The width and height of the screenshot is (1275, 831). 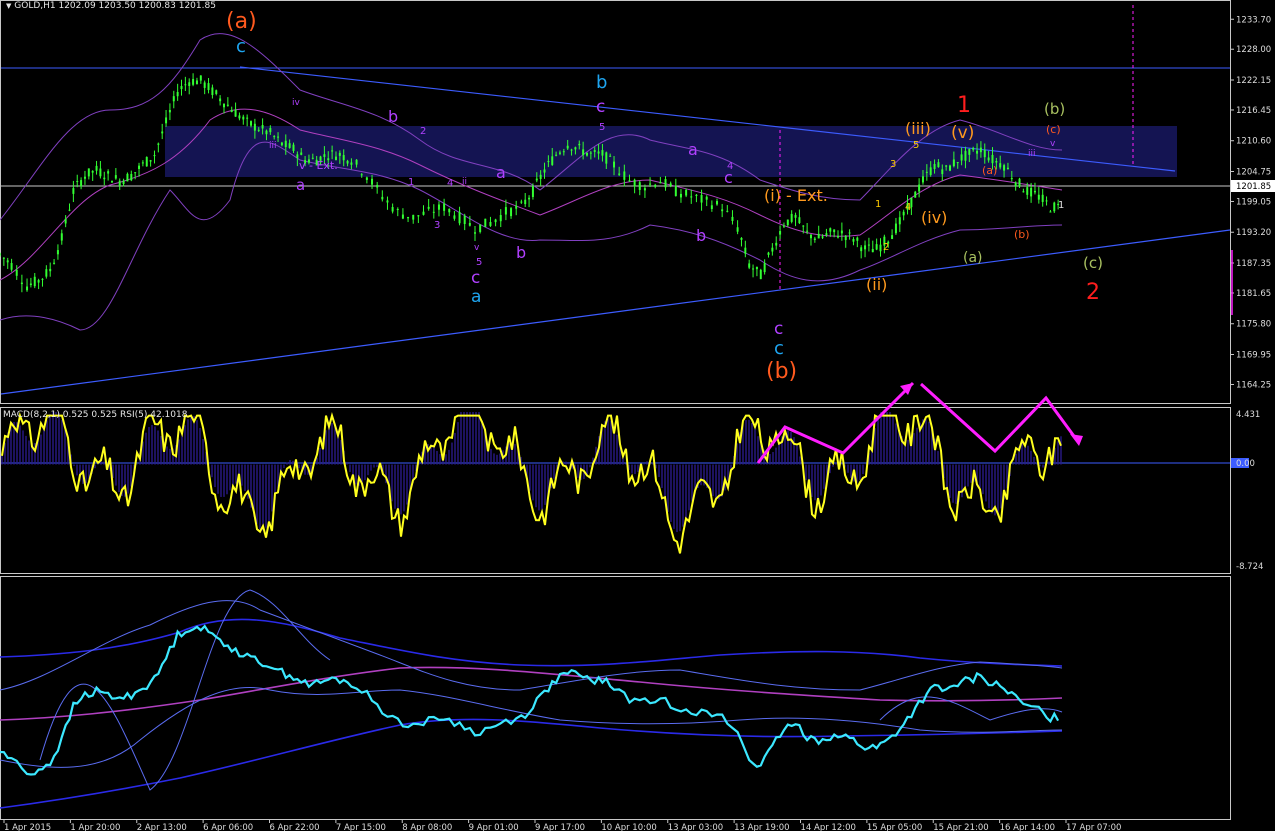 I want to click on wave-label: iii, so click(x=273, y=146).